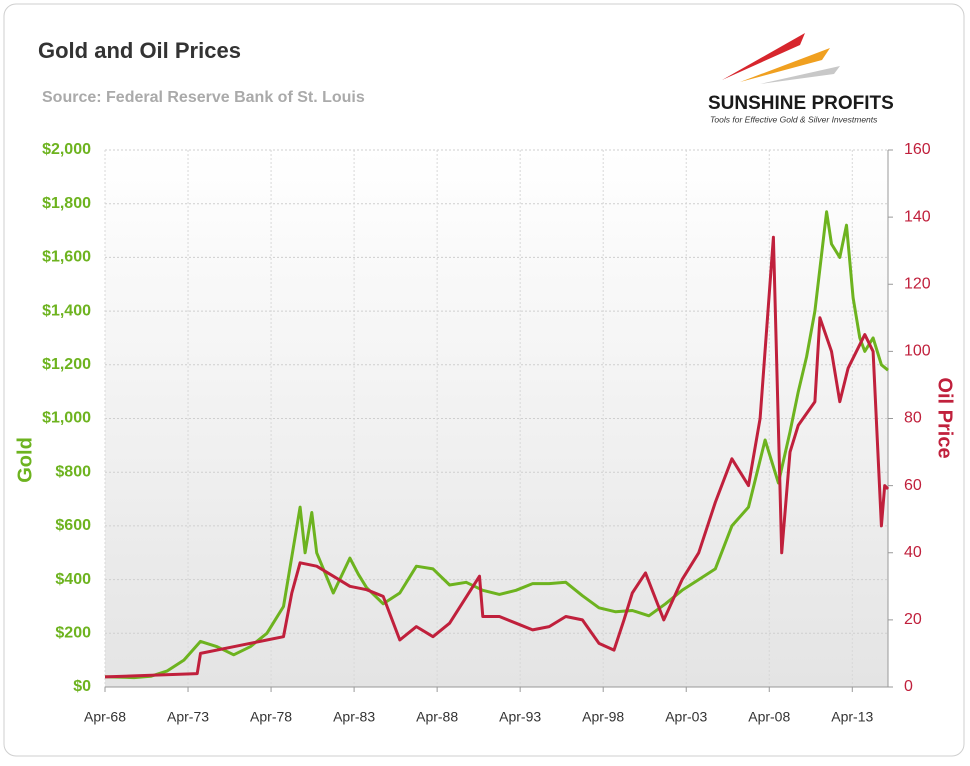  I want to click on y-tick-label: $1,000, so click(66, 418).